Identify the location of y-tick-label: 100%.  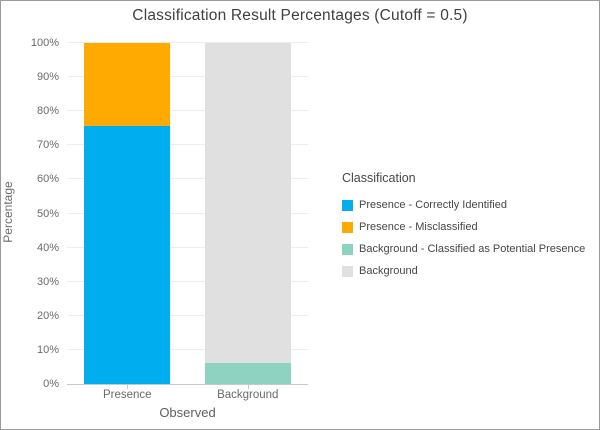
(44, 43).